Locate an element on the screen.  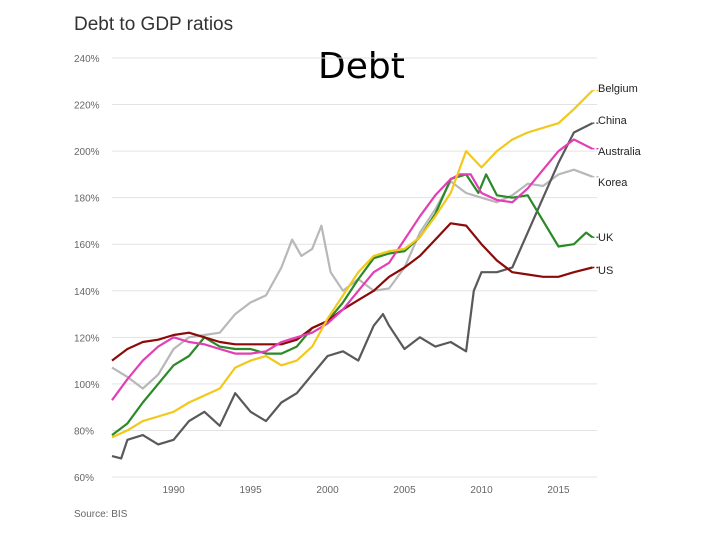
y-tick-label: 220% is located at coordinates (87, 106).